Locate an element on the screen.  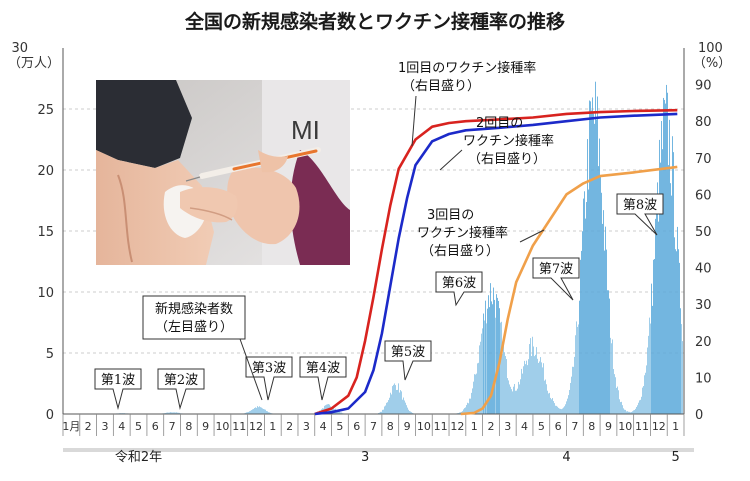
left-tick-label: 10 is located at coordinates (45, 293).